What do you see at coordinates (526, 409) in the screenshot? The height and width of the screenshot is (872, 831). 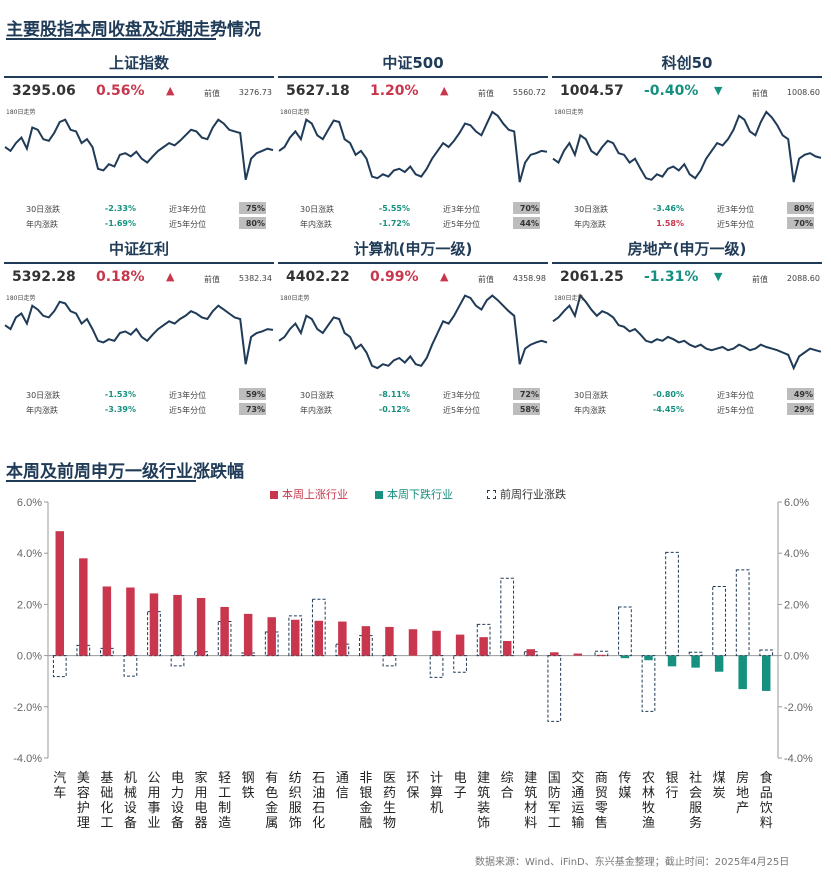 I see `pct-5y-badge: 58%` at bounding box center [526, 409].